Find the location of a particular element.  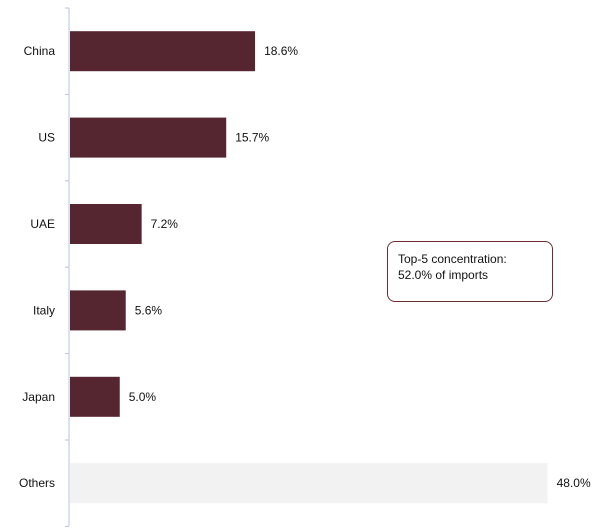

category-label-uae: UAE is located at coordinates (42, 224).